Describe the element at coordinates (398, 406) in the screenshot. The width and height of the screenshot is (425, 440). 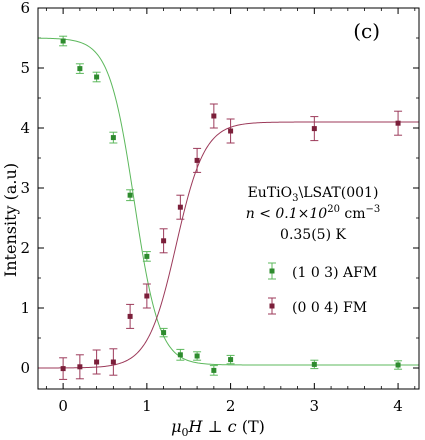
I see `x-tick-label: 4` at that location.